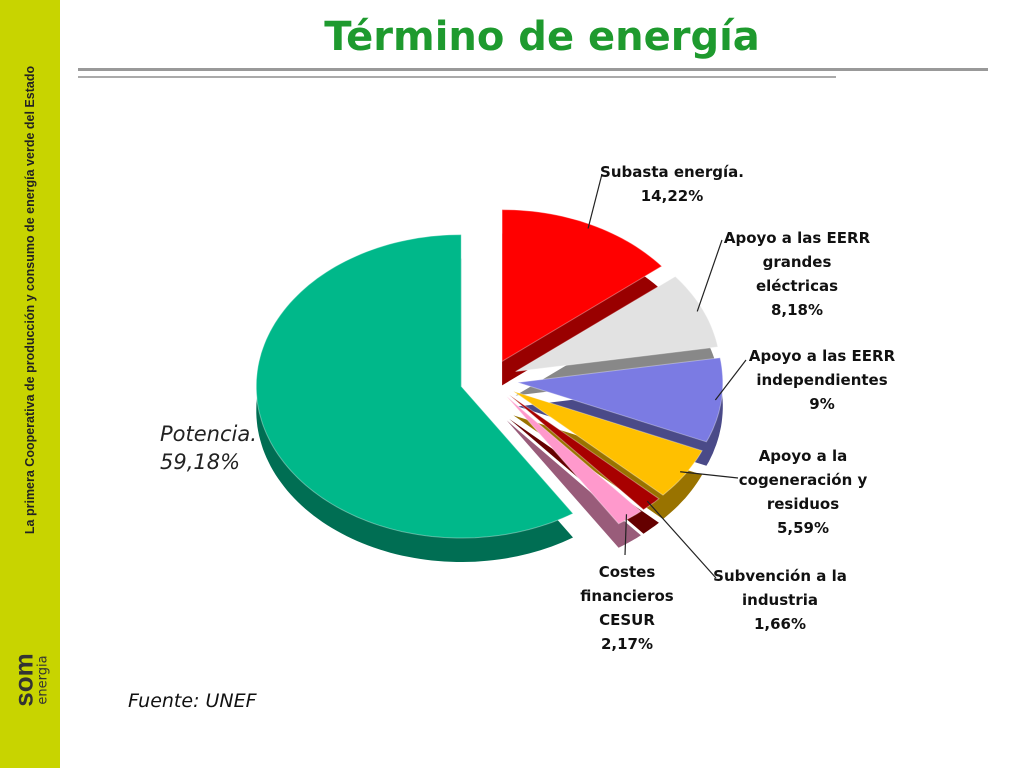 The height and width of the screenshot is (768, 1024). I want to click on data-label: Apoyo a la cogeneración y residuos 5,59%, so click(803, 492).